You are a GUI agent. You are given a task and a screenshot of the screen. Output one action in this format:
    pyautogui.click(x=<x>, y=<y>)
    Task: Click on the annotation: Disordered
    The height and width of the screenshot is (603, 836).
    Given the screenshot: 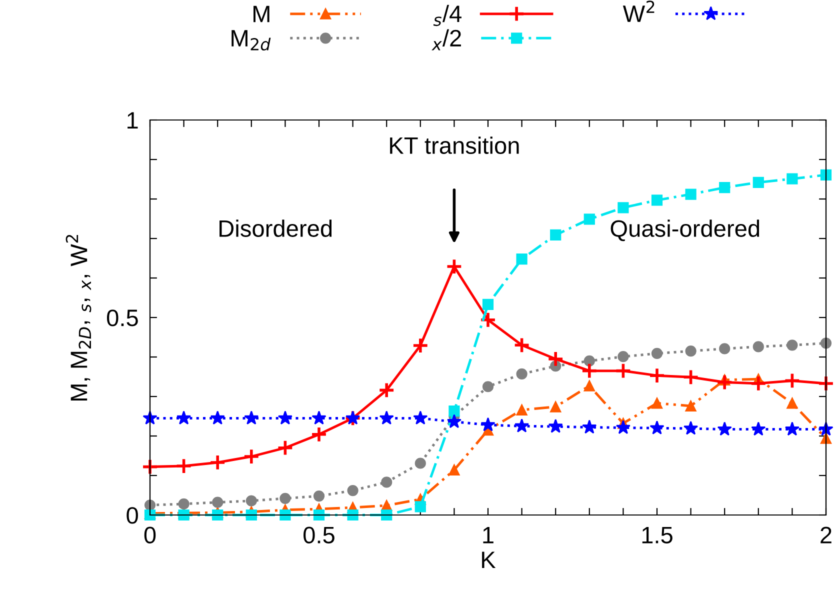 What is the action you would take?
    pyautogui.click(x=276, y=228)
    